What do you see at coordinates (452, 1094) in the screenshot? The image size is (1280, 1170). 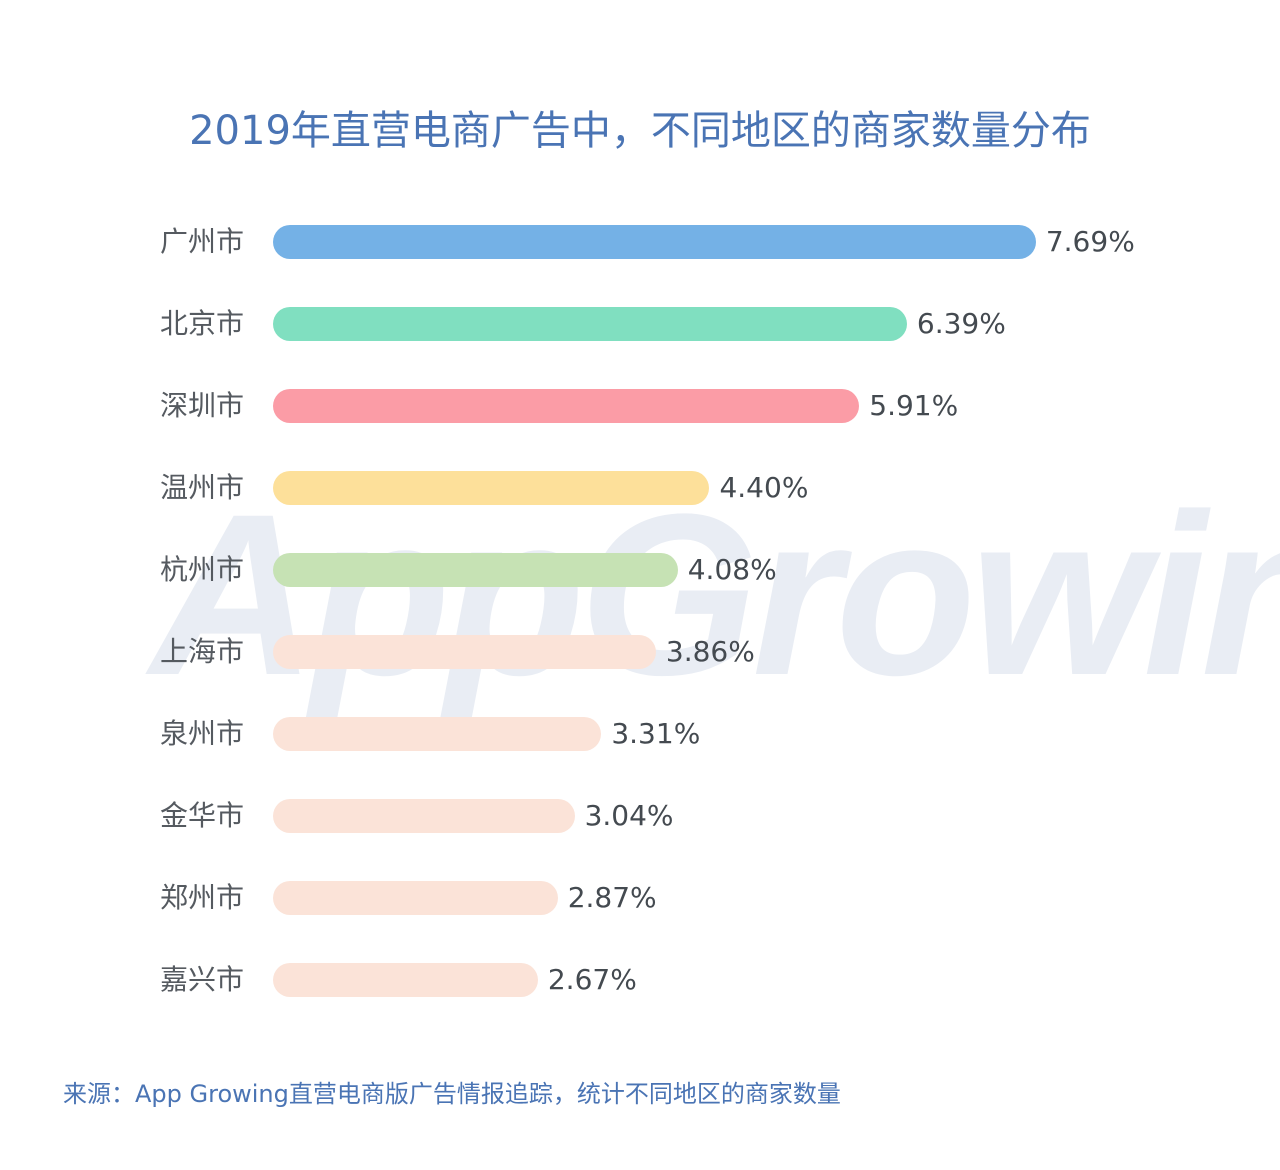 I see `source-note: 来源：App Growing直营电商版广告情报追踪，统计不同地区的商家数量` at bounding box center [452, 1094].